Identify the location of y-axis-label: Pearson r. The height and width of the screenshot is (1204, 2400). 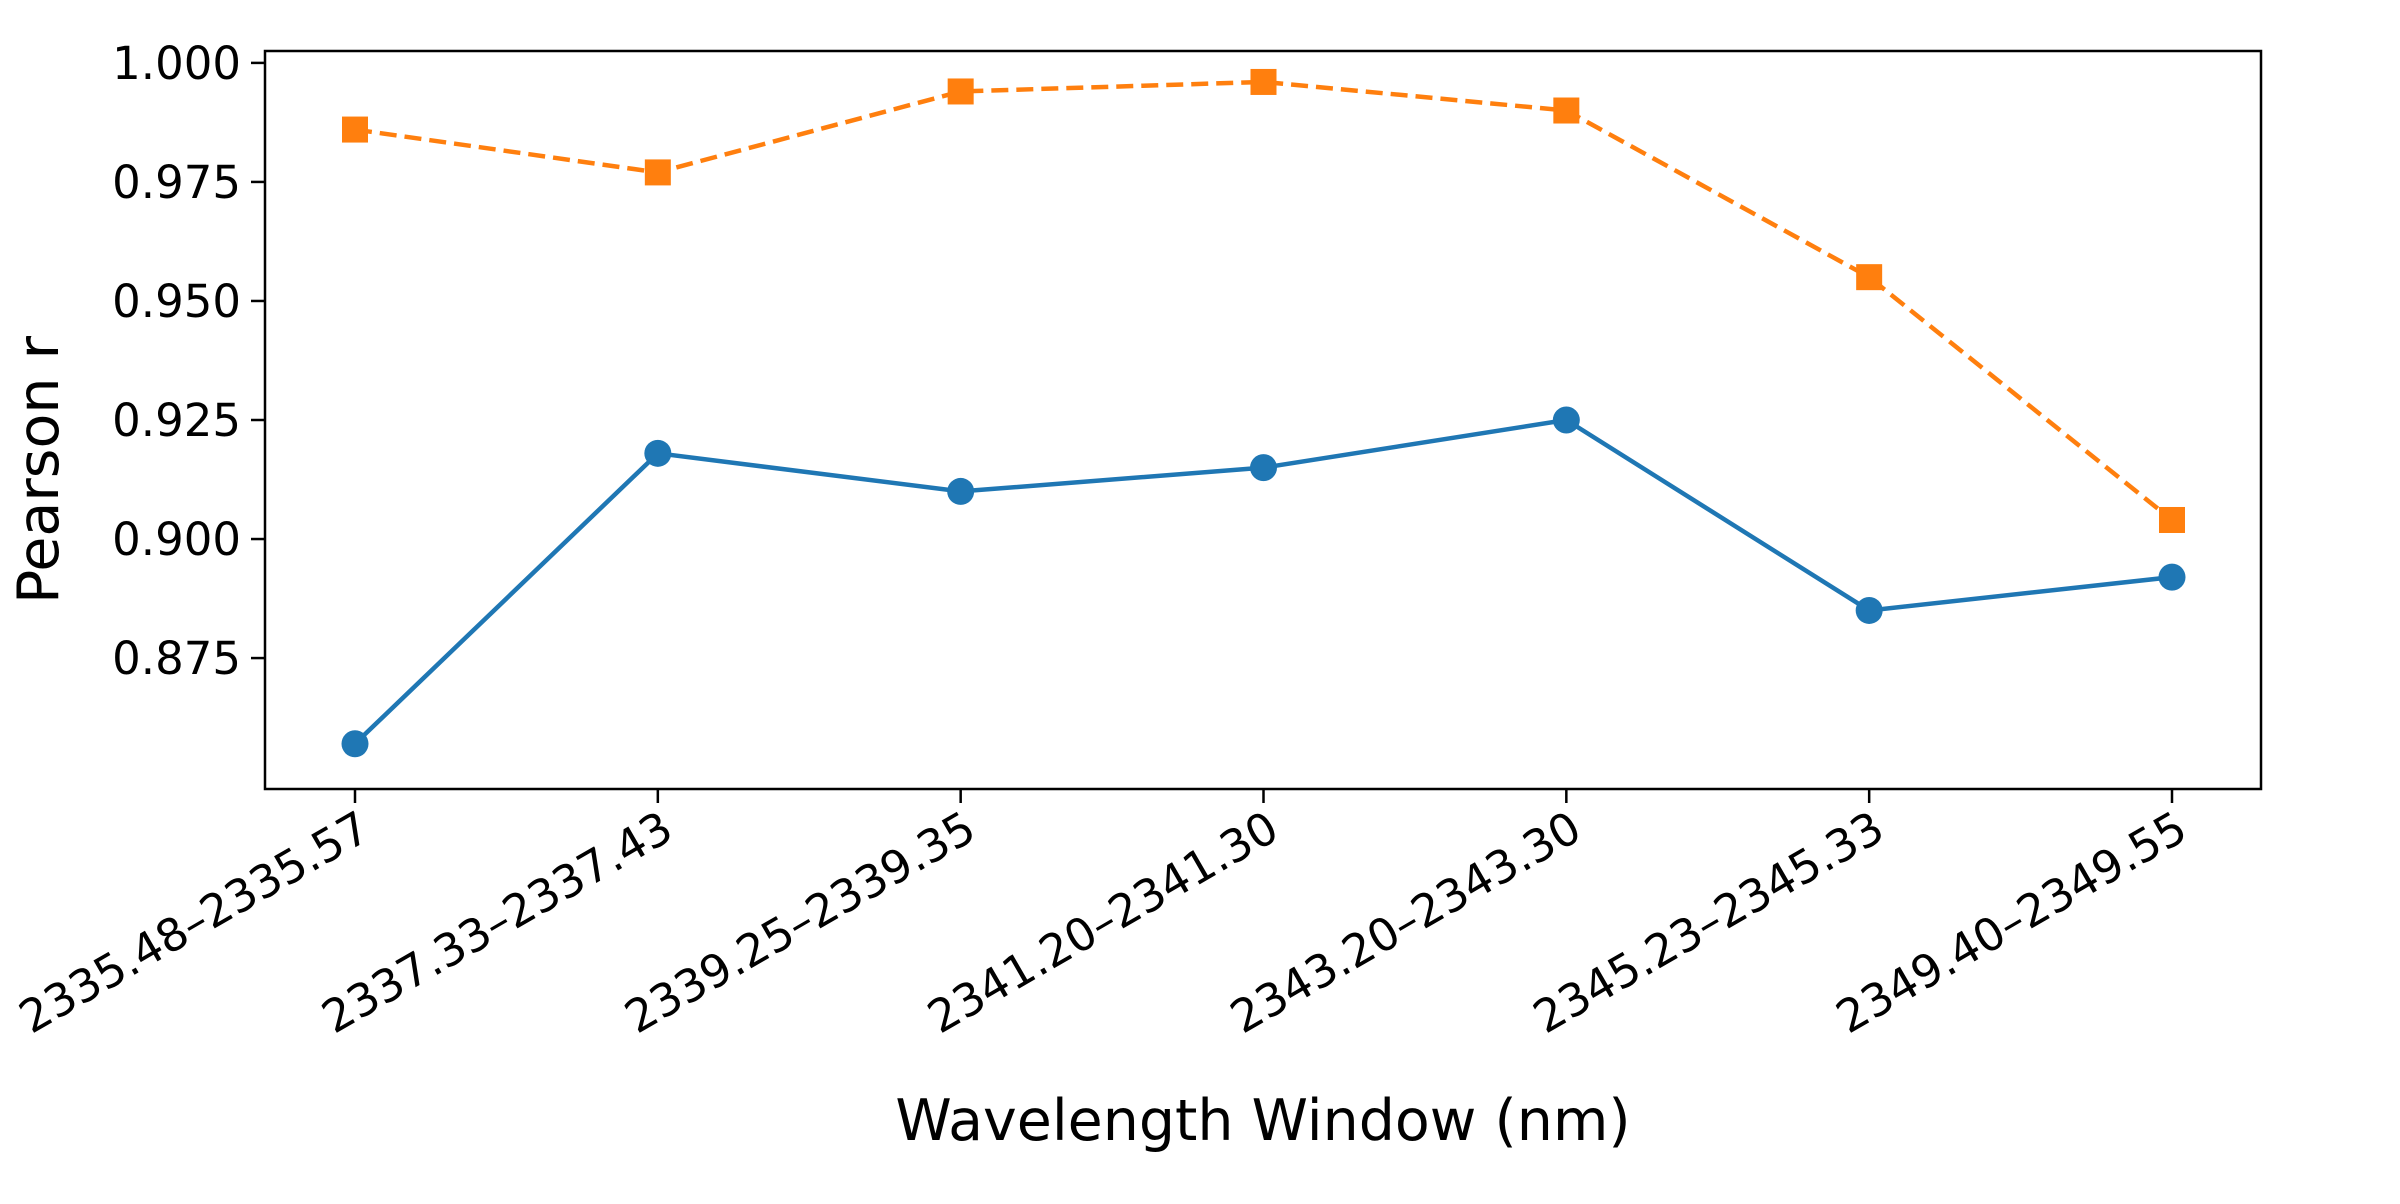
(39, 469).